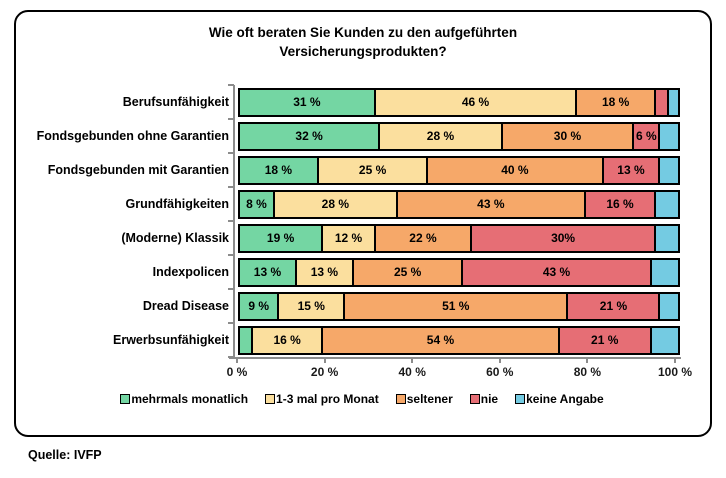  I want to click on bar-segment-1-3-mal-pro-monat: 25 %, so click(373, 170).